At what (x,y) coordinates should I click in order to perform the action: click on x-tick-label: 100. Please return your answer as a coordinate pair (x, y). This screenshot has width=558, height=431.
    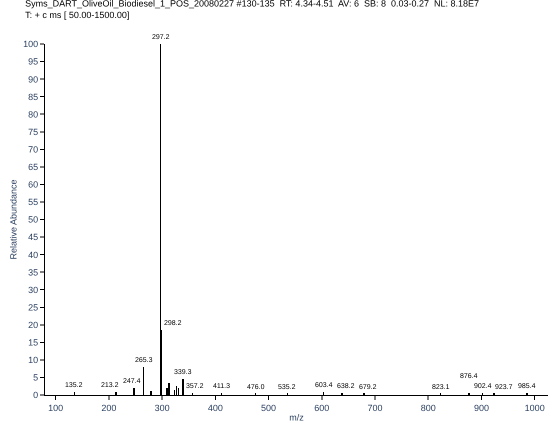
    Looking at the image, I should click on (56, 407).